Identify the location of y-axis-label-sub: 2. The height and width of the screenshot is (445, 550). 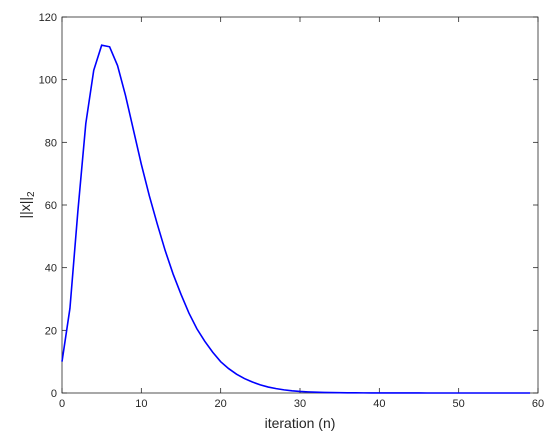
(31, 194).